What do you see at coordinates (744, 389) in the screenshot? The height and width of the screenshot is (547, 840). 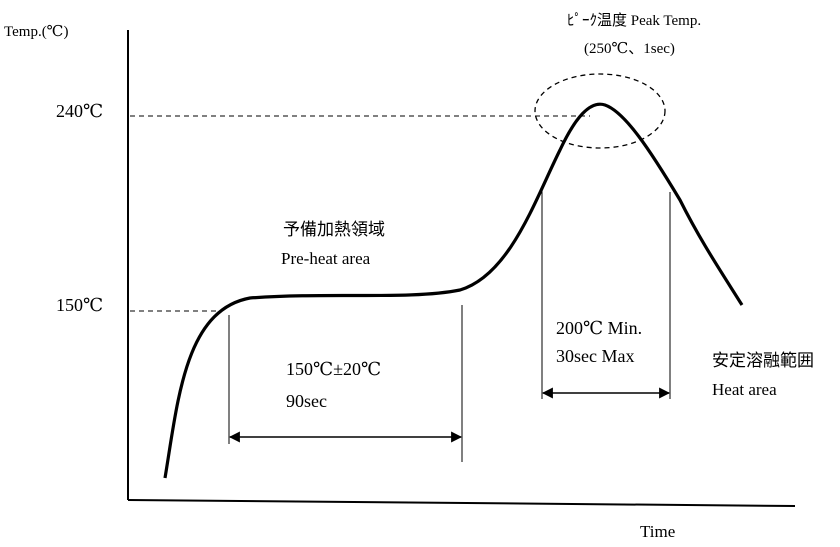 I see `heat-area-label-en: Heat area` at bounding box center [744, 389].